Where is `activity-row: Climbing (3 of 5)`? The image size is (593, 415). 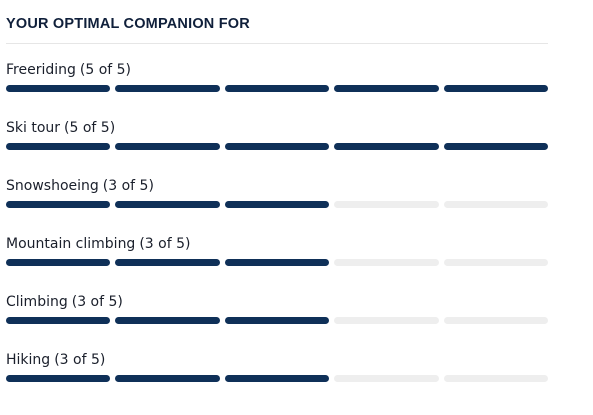
activity-row: Climbing (3 of 5) is located at coordinates (277, 323).